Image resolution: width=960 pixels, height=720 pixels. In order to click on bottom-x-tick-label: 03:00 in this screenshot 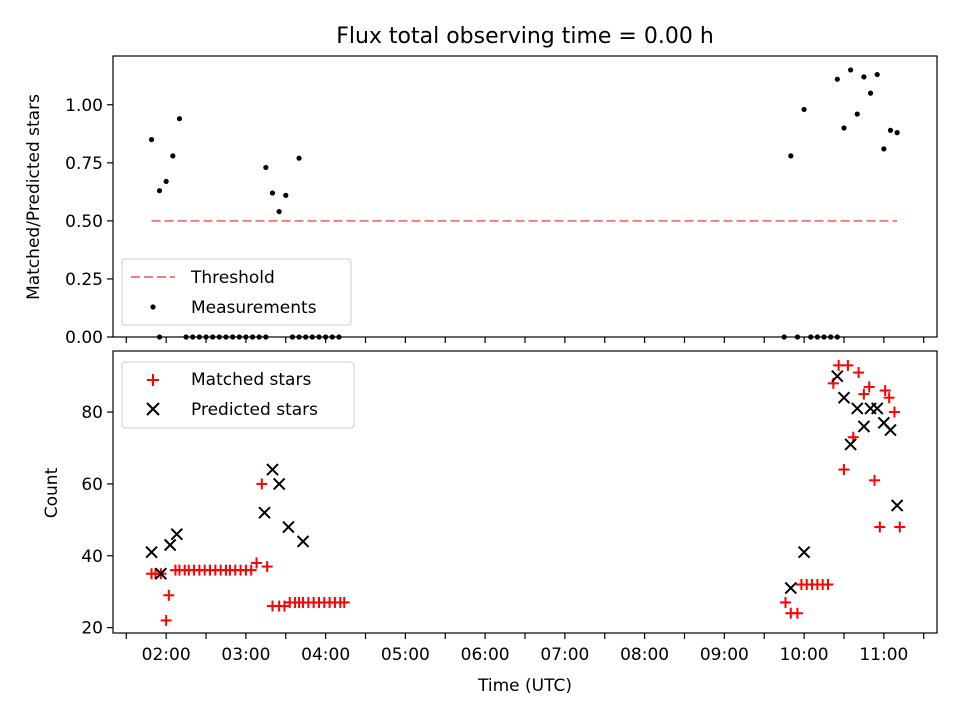, I will do `click(245, 655)`.